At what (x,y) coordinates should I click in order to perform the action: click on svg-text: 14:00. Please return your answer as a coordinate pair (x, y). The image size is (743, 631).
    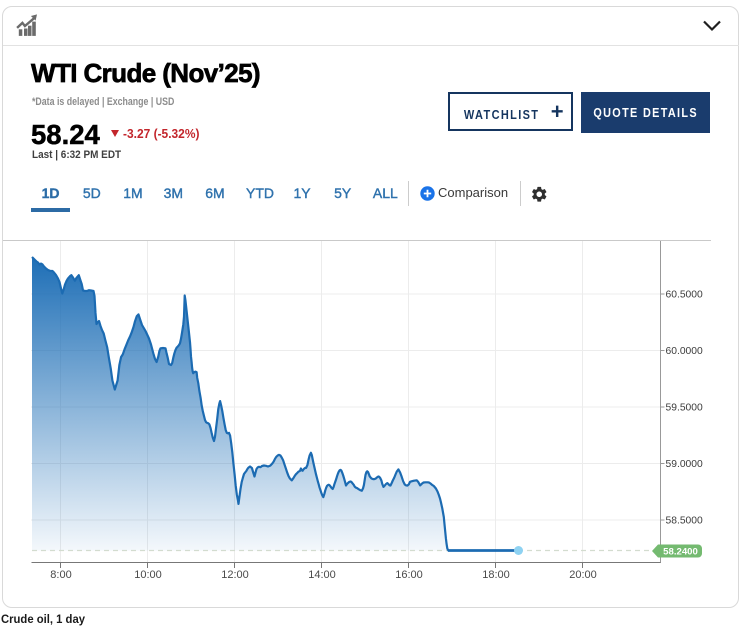
    Looking at the image, I should click on (322, 575).